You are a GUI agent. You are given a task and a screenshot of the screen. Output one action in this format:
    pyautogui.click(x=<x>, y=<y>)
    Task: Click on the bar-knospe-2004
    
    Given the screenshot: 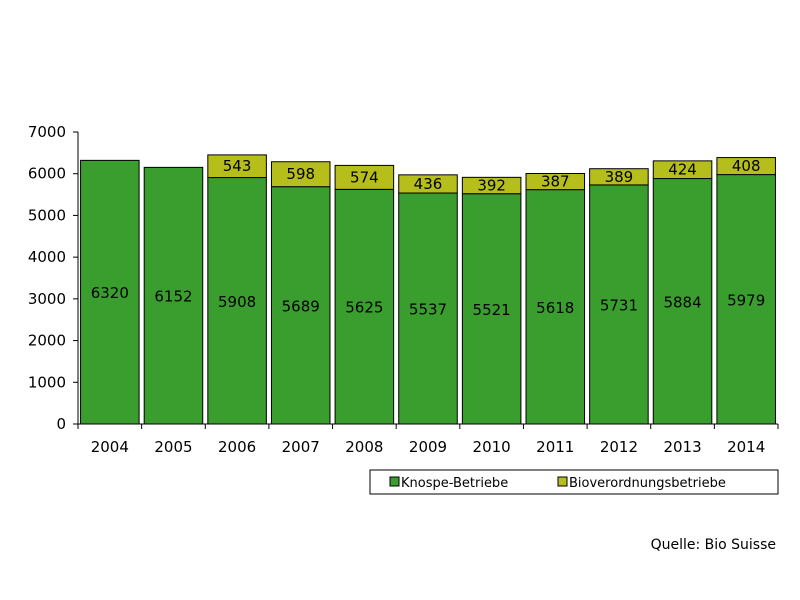 What is the action you would take?
    pyautogui.click(x=110, y=292)
    